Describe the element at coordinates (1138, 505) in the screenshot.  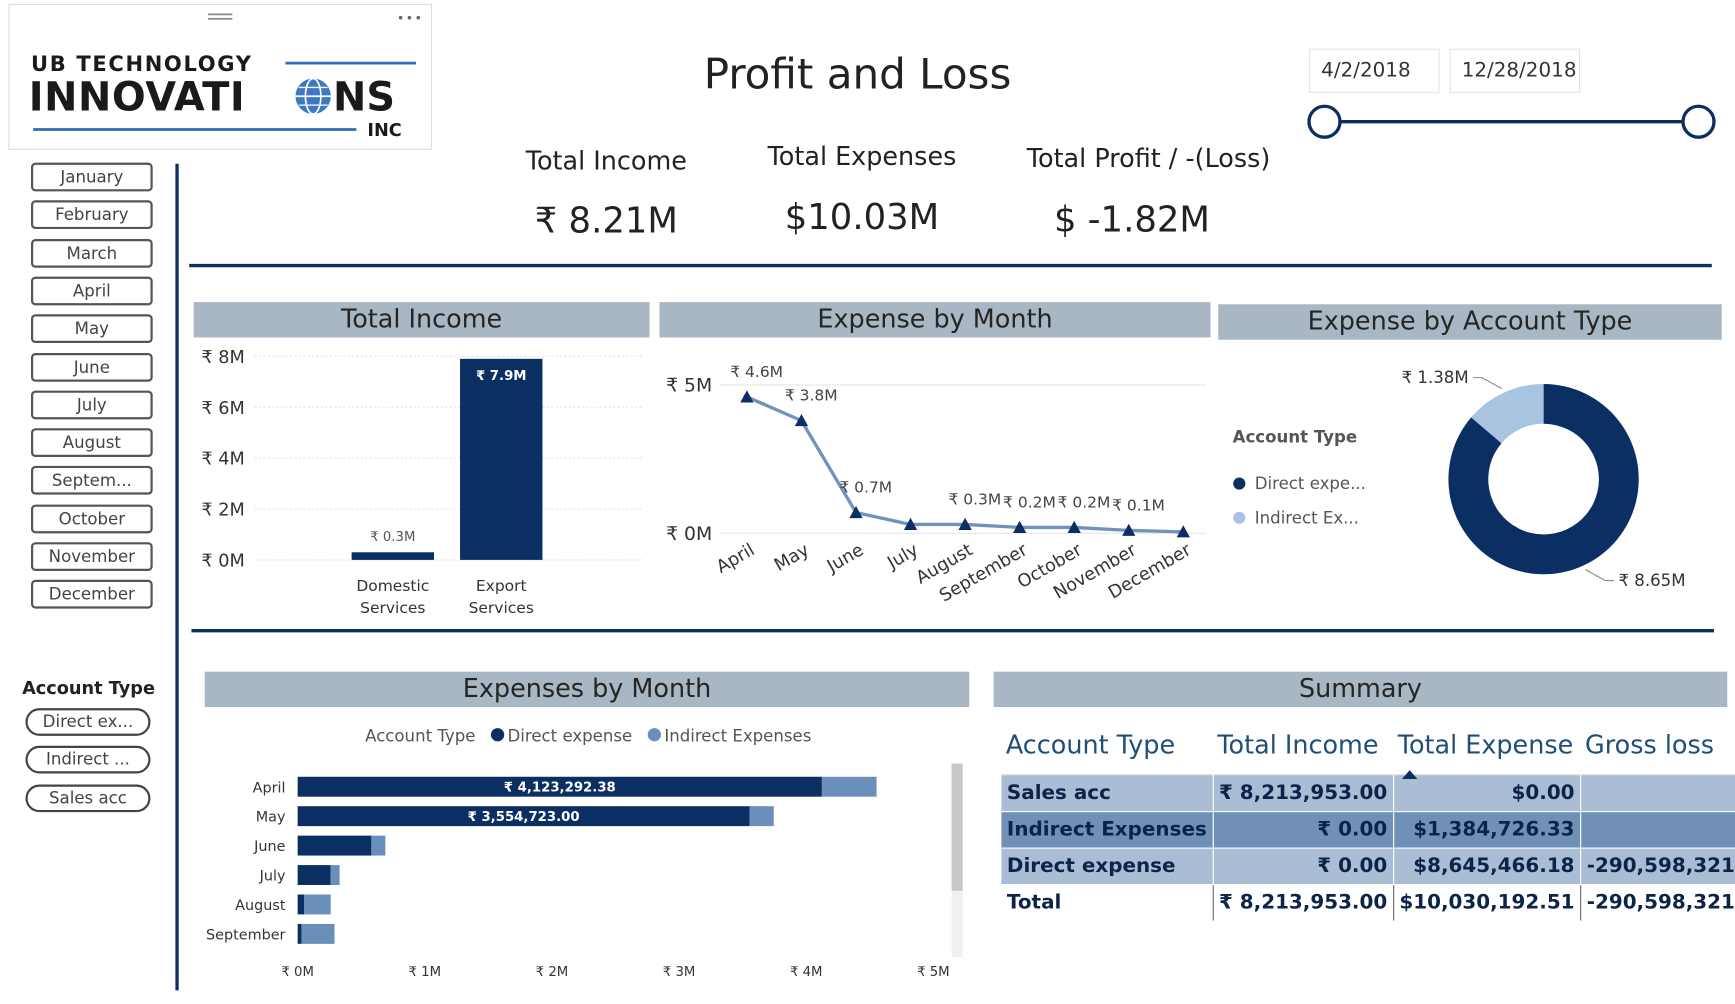
I see `data-label: ₹ 0.1M` at that location.